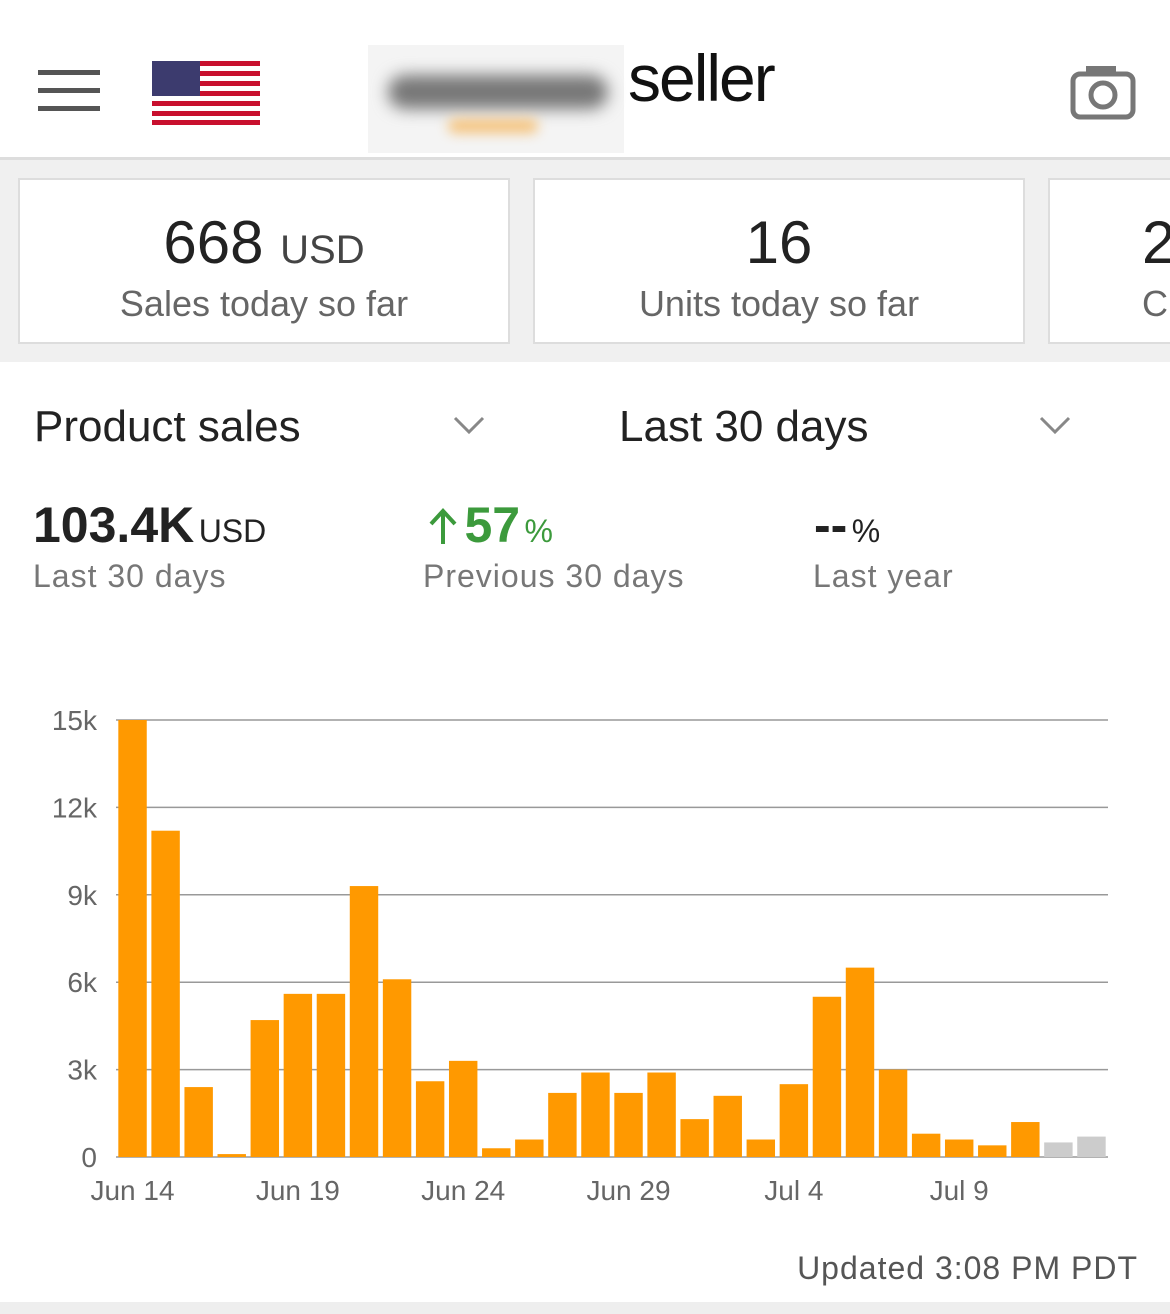 The image size is (1170, 1314). What do you see at coordinates (554, 576) in the screenshot?
I see `metric-label: Previous 30 days` at bounding box center [554, 576].